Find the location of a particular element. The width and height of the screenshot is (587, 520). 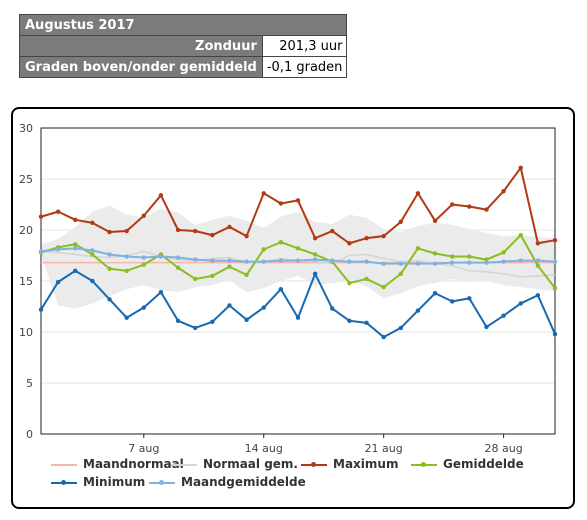

legend-label: Maximum is located at coordinates (366, 464).